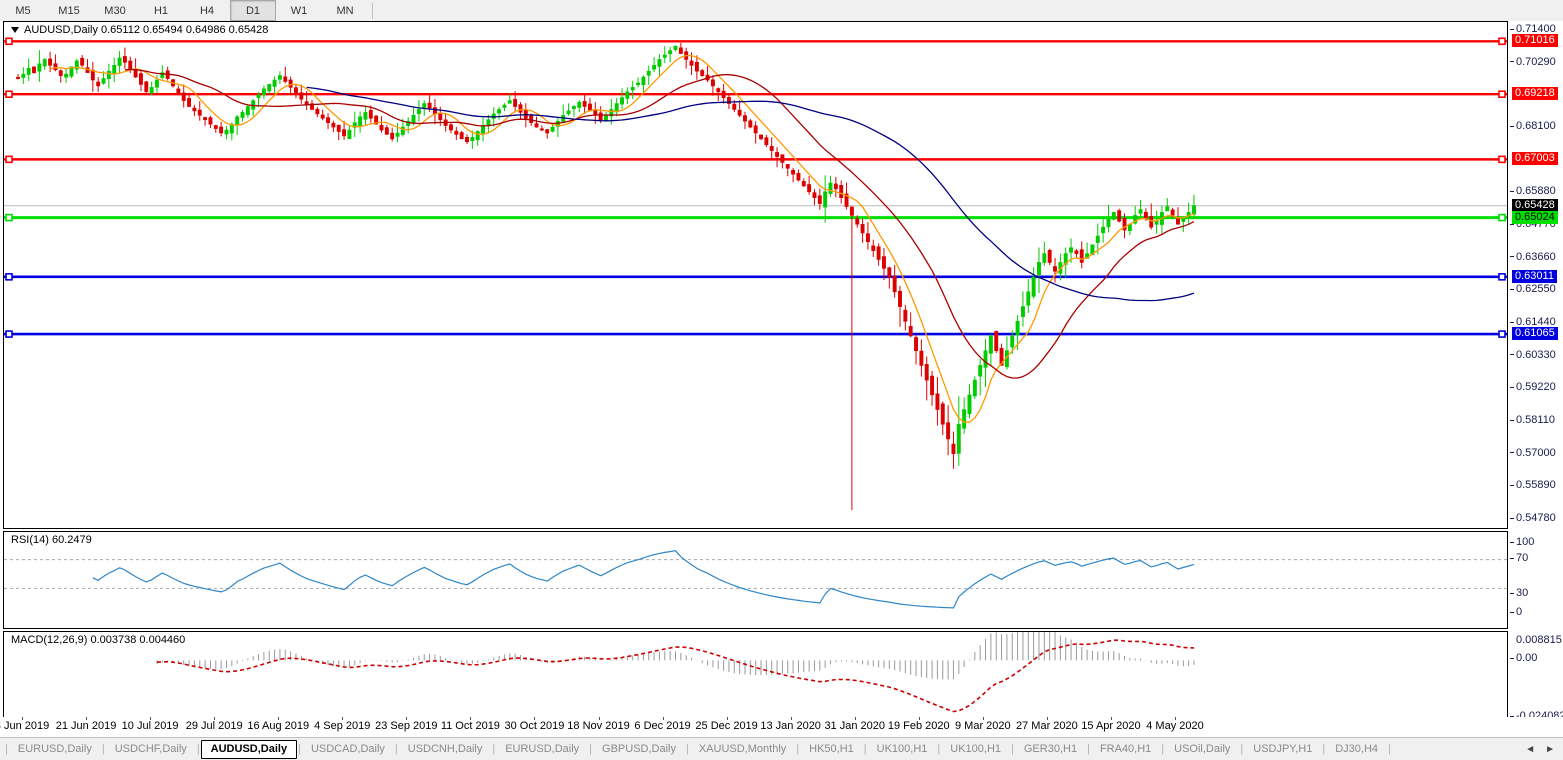 The width and height of the screenshot is (1563, 760). What do you see at coordinates (1283, 749) in the screenshot?
I see `chart-tab-usdjpy-h1: USDJPY,H1` at bounding box center [1283, 749].